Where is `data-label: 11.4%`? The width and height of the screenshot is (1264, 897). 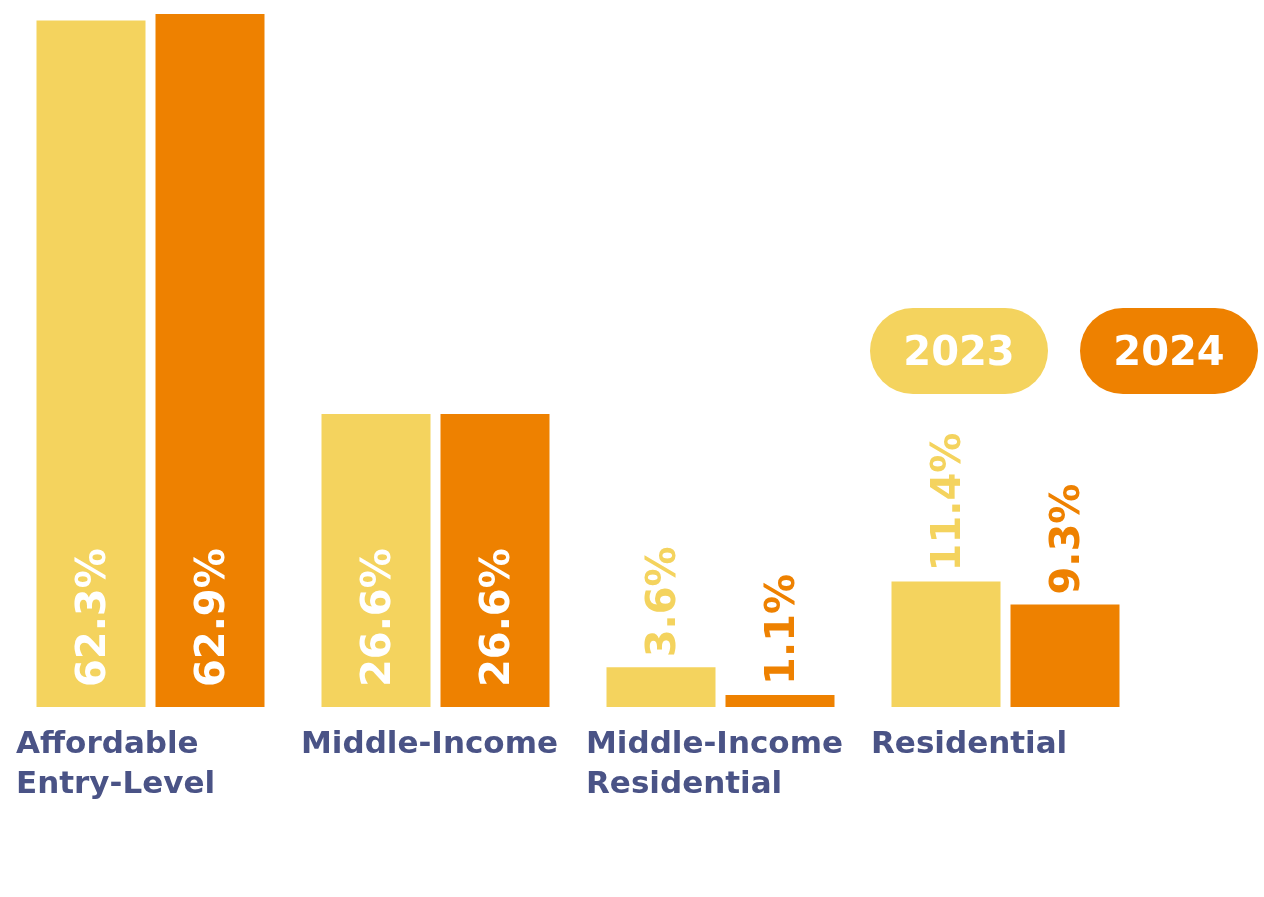 data-label: 11.4% is located at coordinates (946, 502).